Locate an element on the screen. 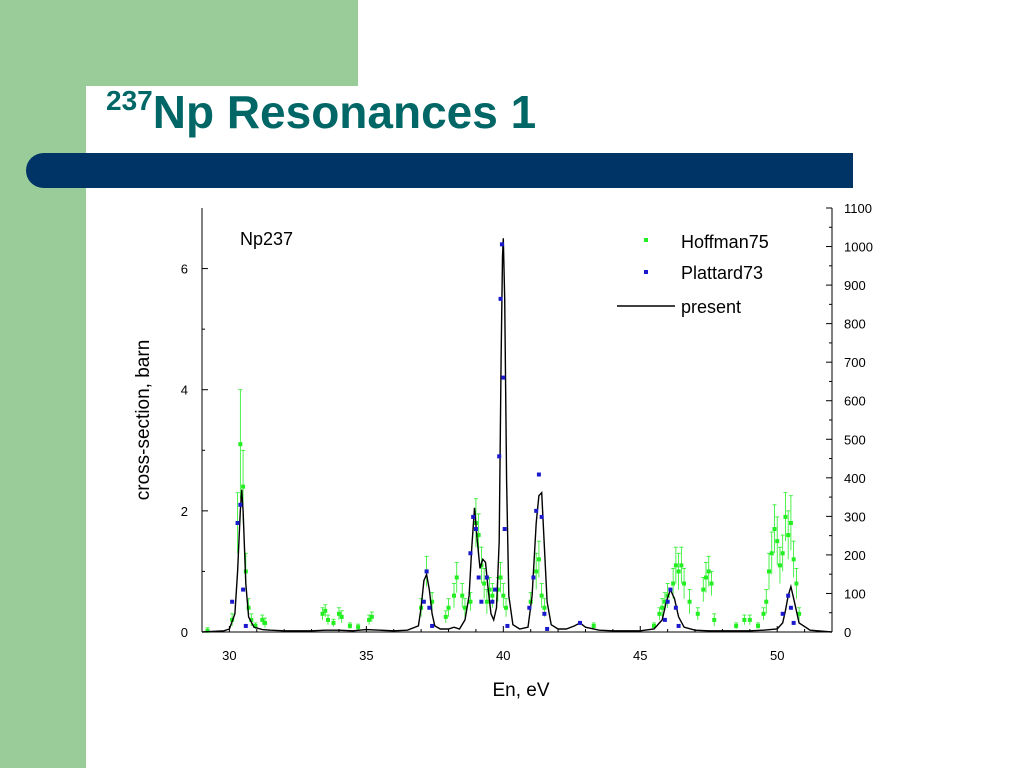 The height and width of the screenshot is (768, 1024). y2-tick-label: 500 is located at coordinates (855, 439).